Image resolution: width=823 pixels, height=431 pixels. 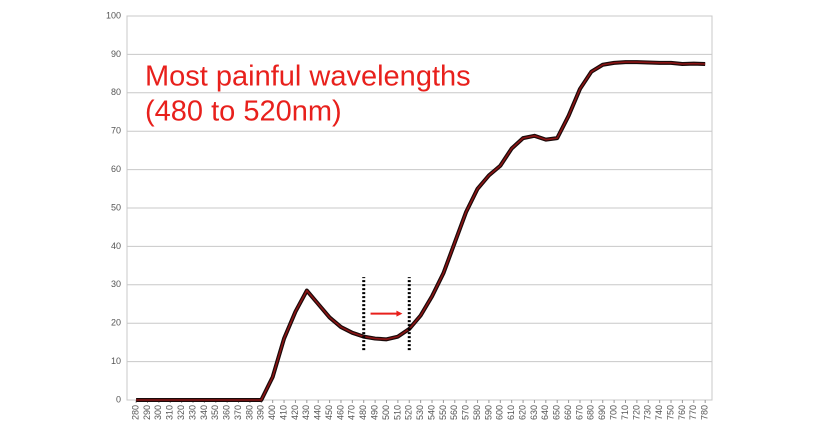 I want to click on x-tick-label: 760, so click(x=682, y=412).